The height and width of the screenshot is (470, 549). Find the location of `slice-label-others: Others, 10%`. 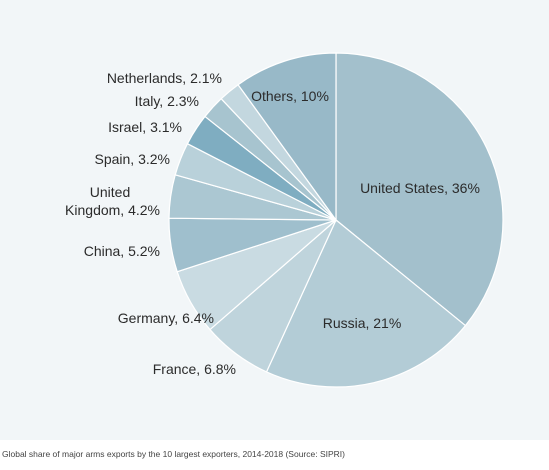

slice-label-others: Others, 10% is located at coordinates (290, 96).